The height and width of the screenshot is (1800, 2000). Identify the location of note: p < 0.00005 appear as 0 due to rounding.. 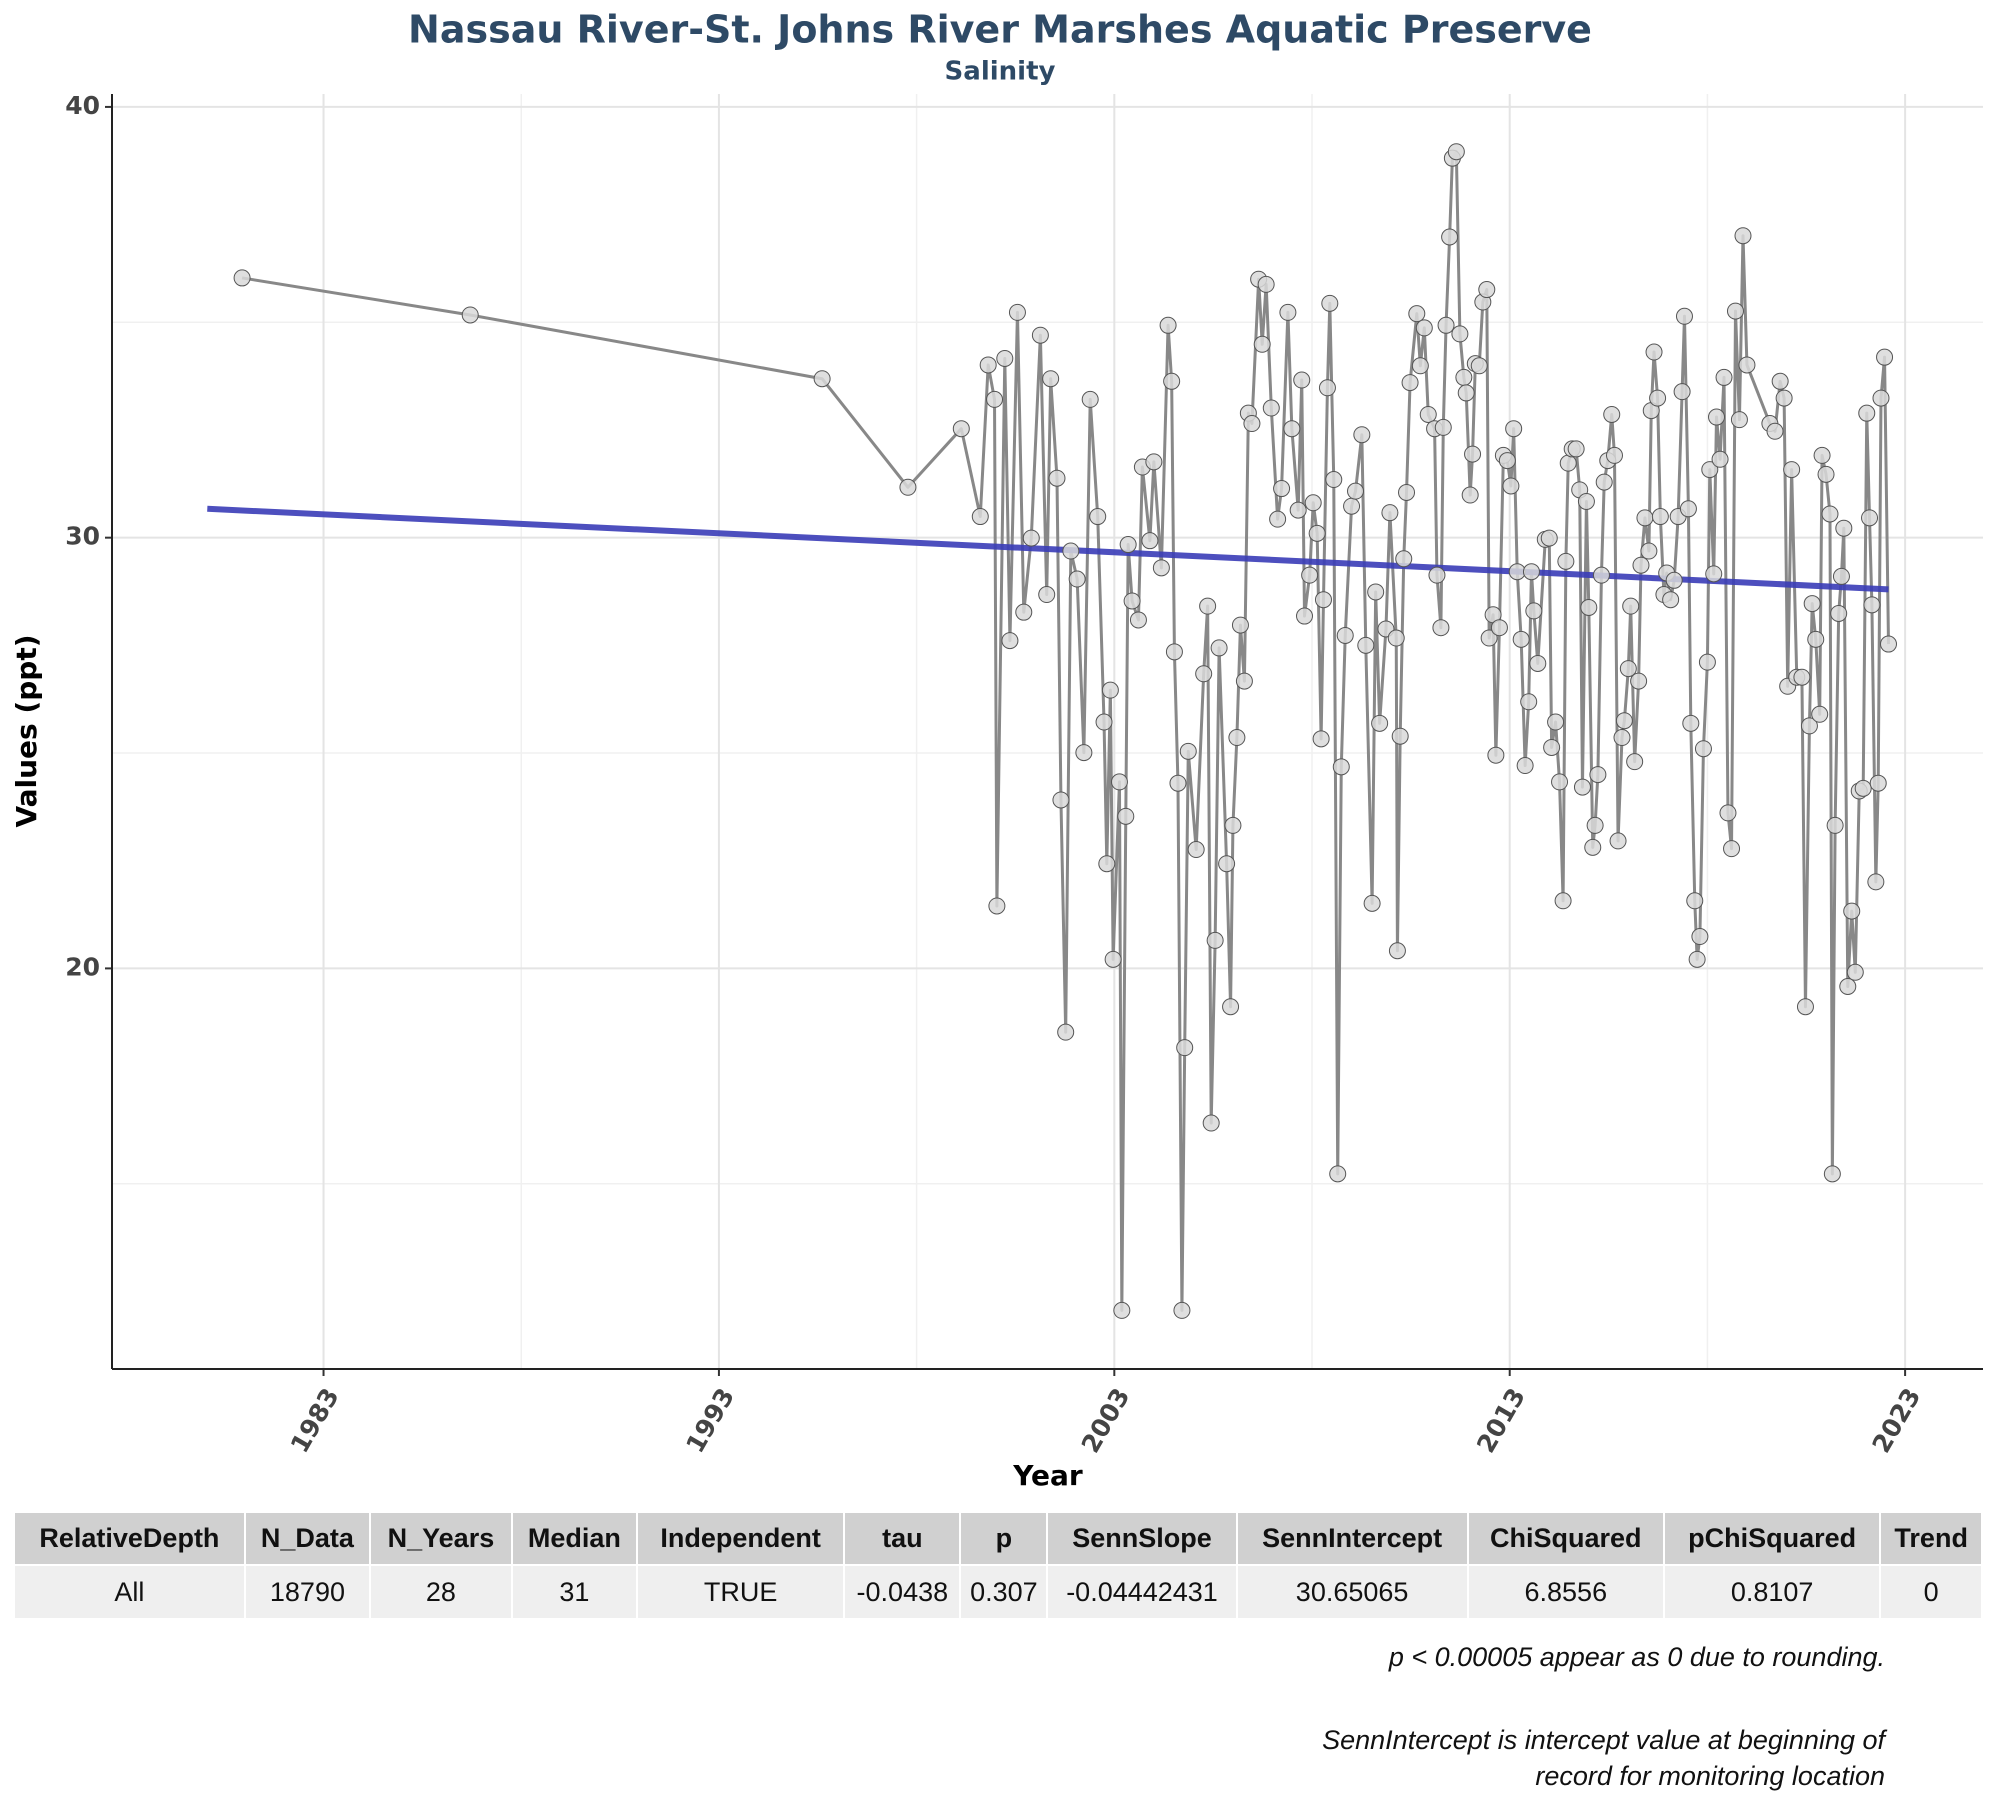
(1636, 1657).